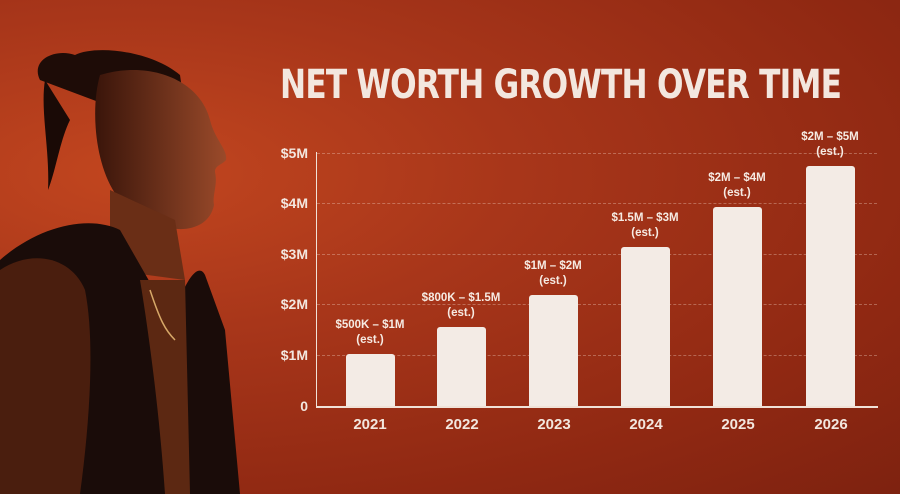 The height and width of the screenshot is (494, 900). Describe the element at coordinates (370, 424) in the screenshot. I see `x-tick: 2021` at that location.